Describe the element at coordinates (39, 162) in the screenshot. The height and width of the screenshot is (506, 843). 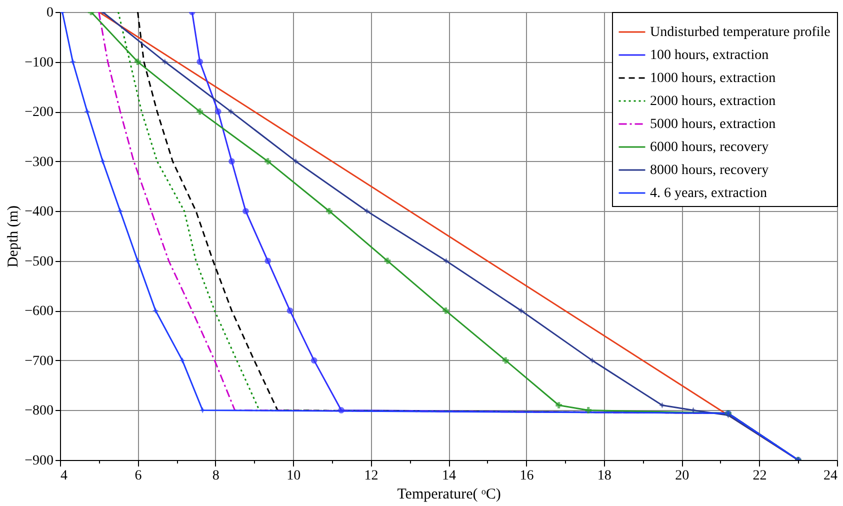
I see `y-tick-label: −300` at that location.